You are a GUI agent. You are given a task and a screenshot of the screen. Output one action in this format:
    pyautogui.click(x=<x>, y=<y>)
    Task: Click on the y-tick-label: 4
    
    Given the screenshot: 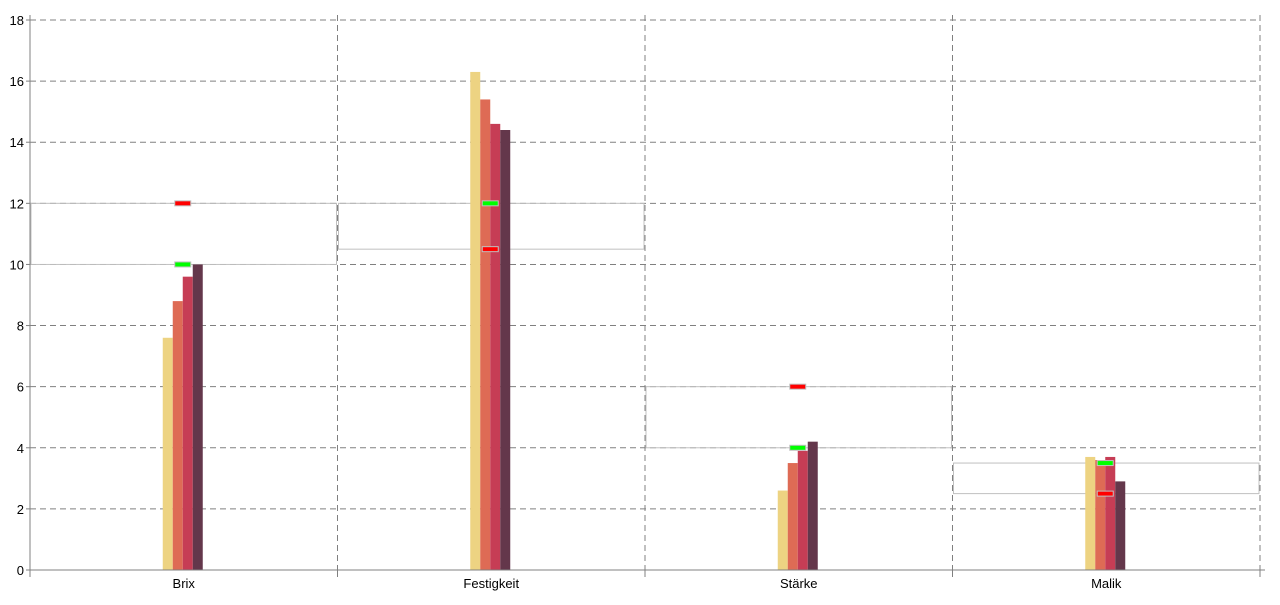 What is the action you would take?
    pyautogui.click(x=20, y=448)
    